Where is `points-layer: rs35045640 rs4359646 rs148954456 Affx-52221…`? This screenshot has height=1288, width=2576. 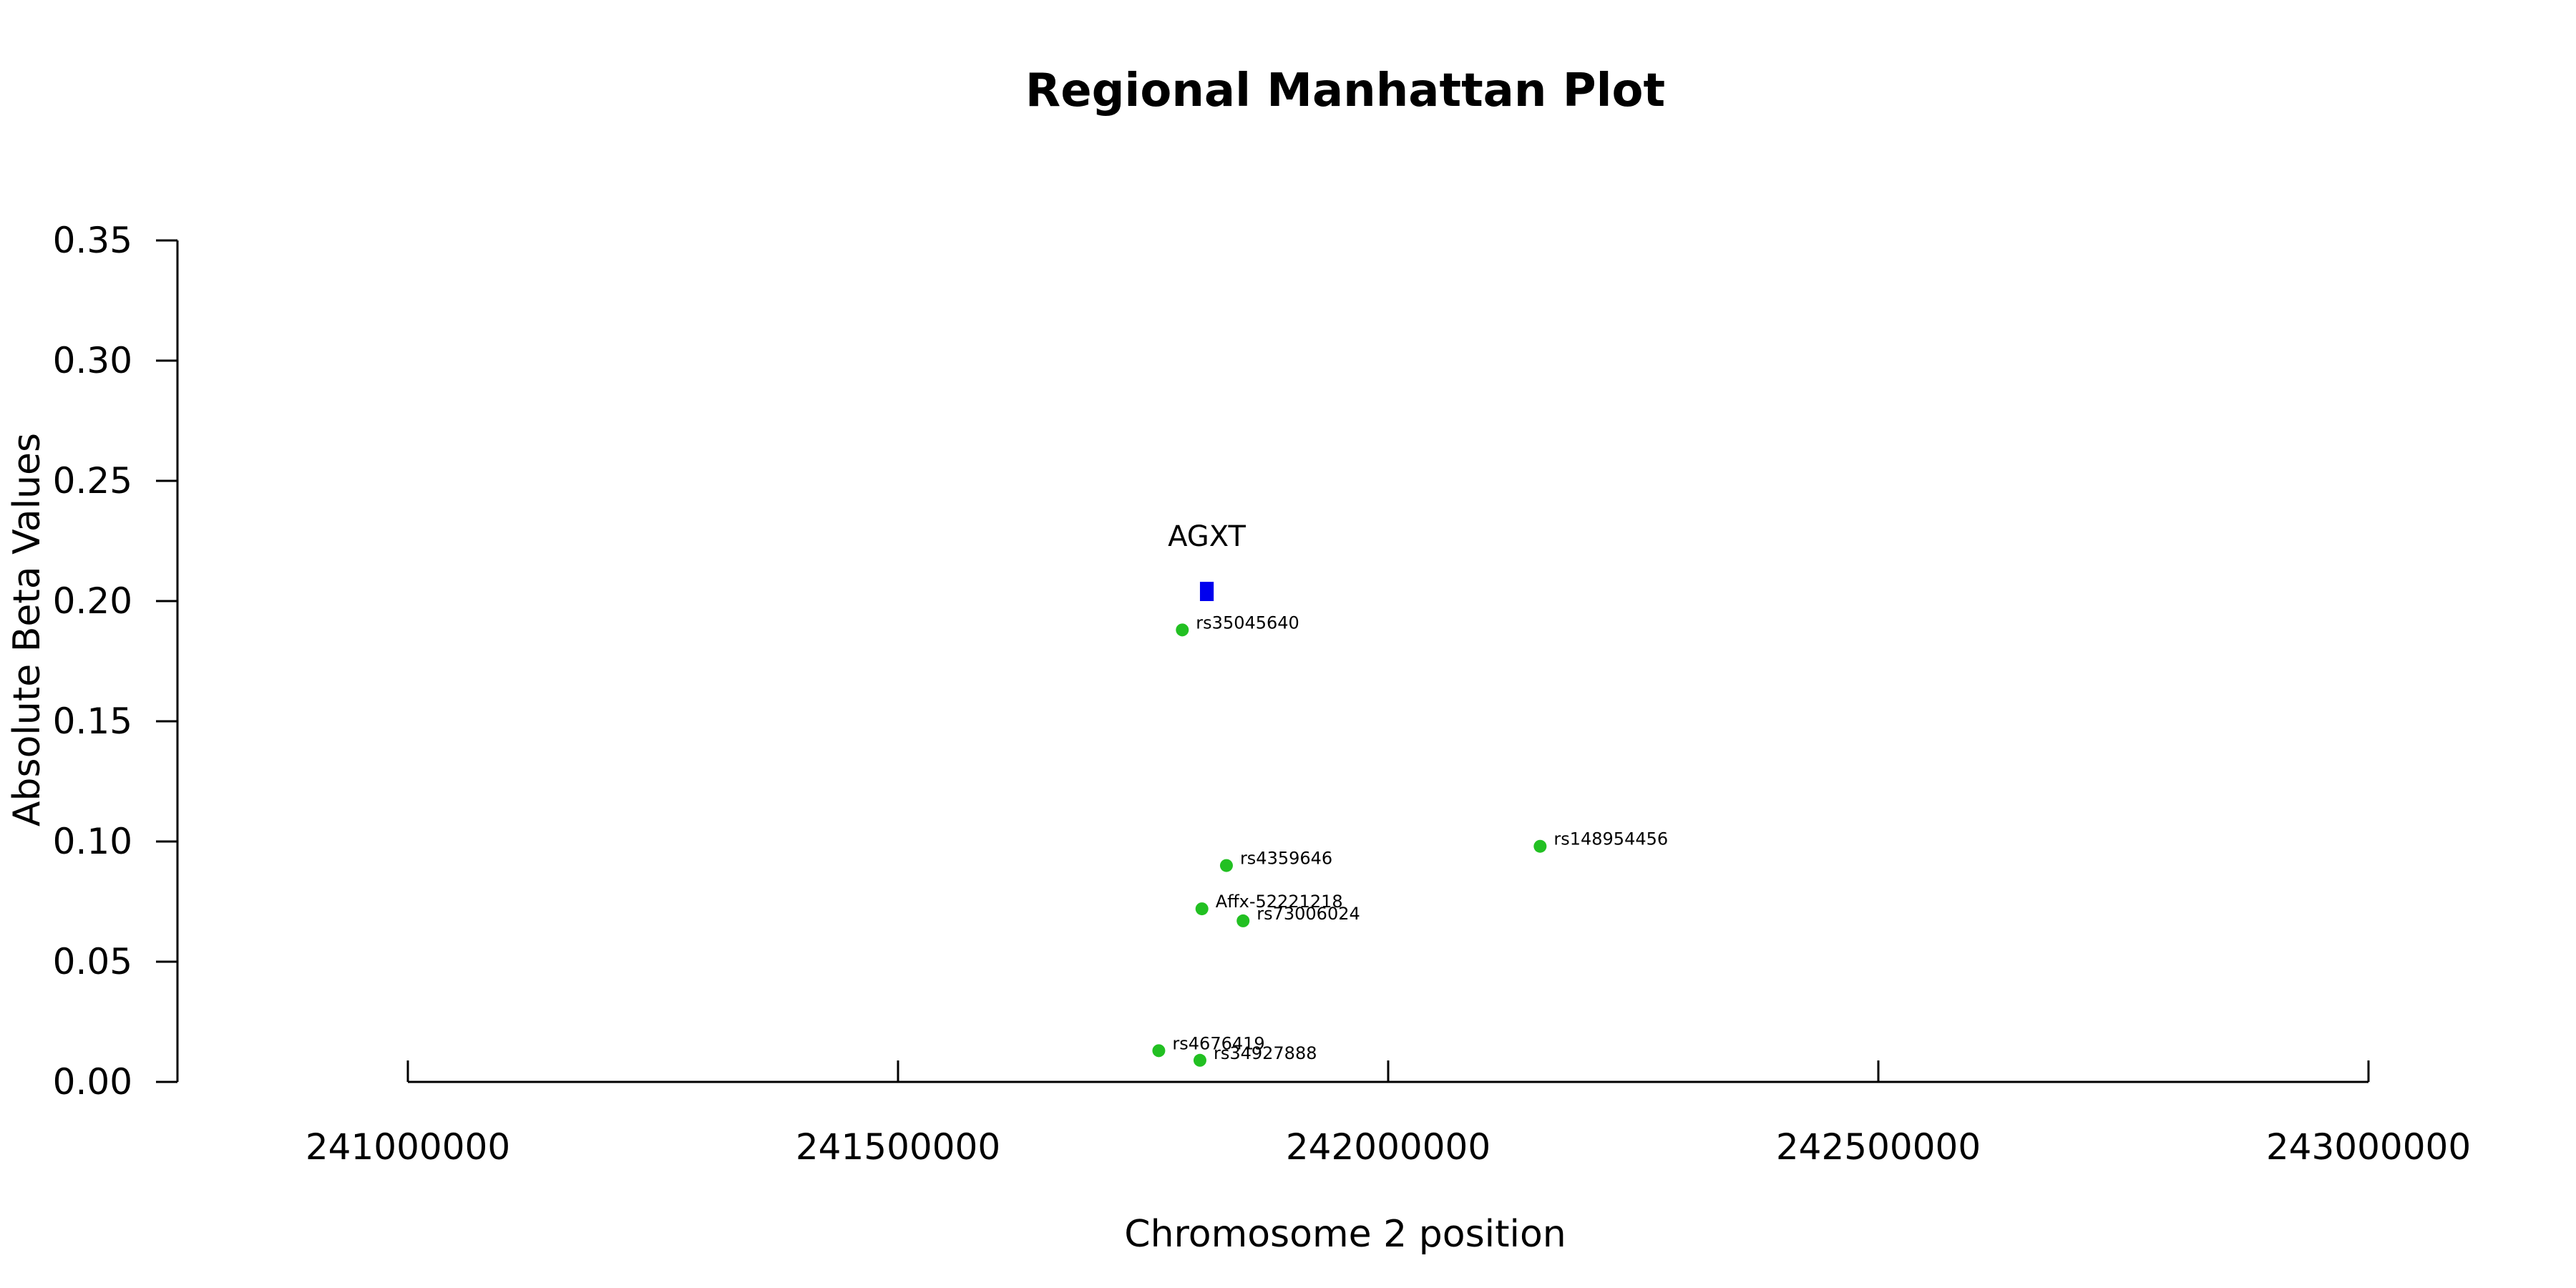 points-layer: rs35045640 rs4359646 rs148954456 Affx-52221… is located at coordinates (1410, 840).